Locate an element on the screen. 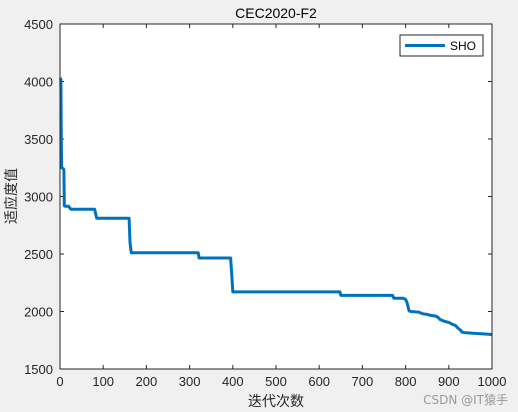 This screenshot has height=412, width=518. legend-label-sho: SHO is located at coordinates (463, 46).